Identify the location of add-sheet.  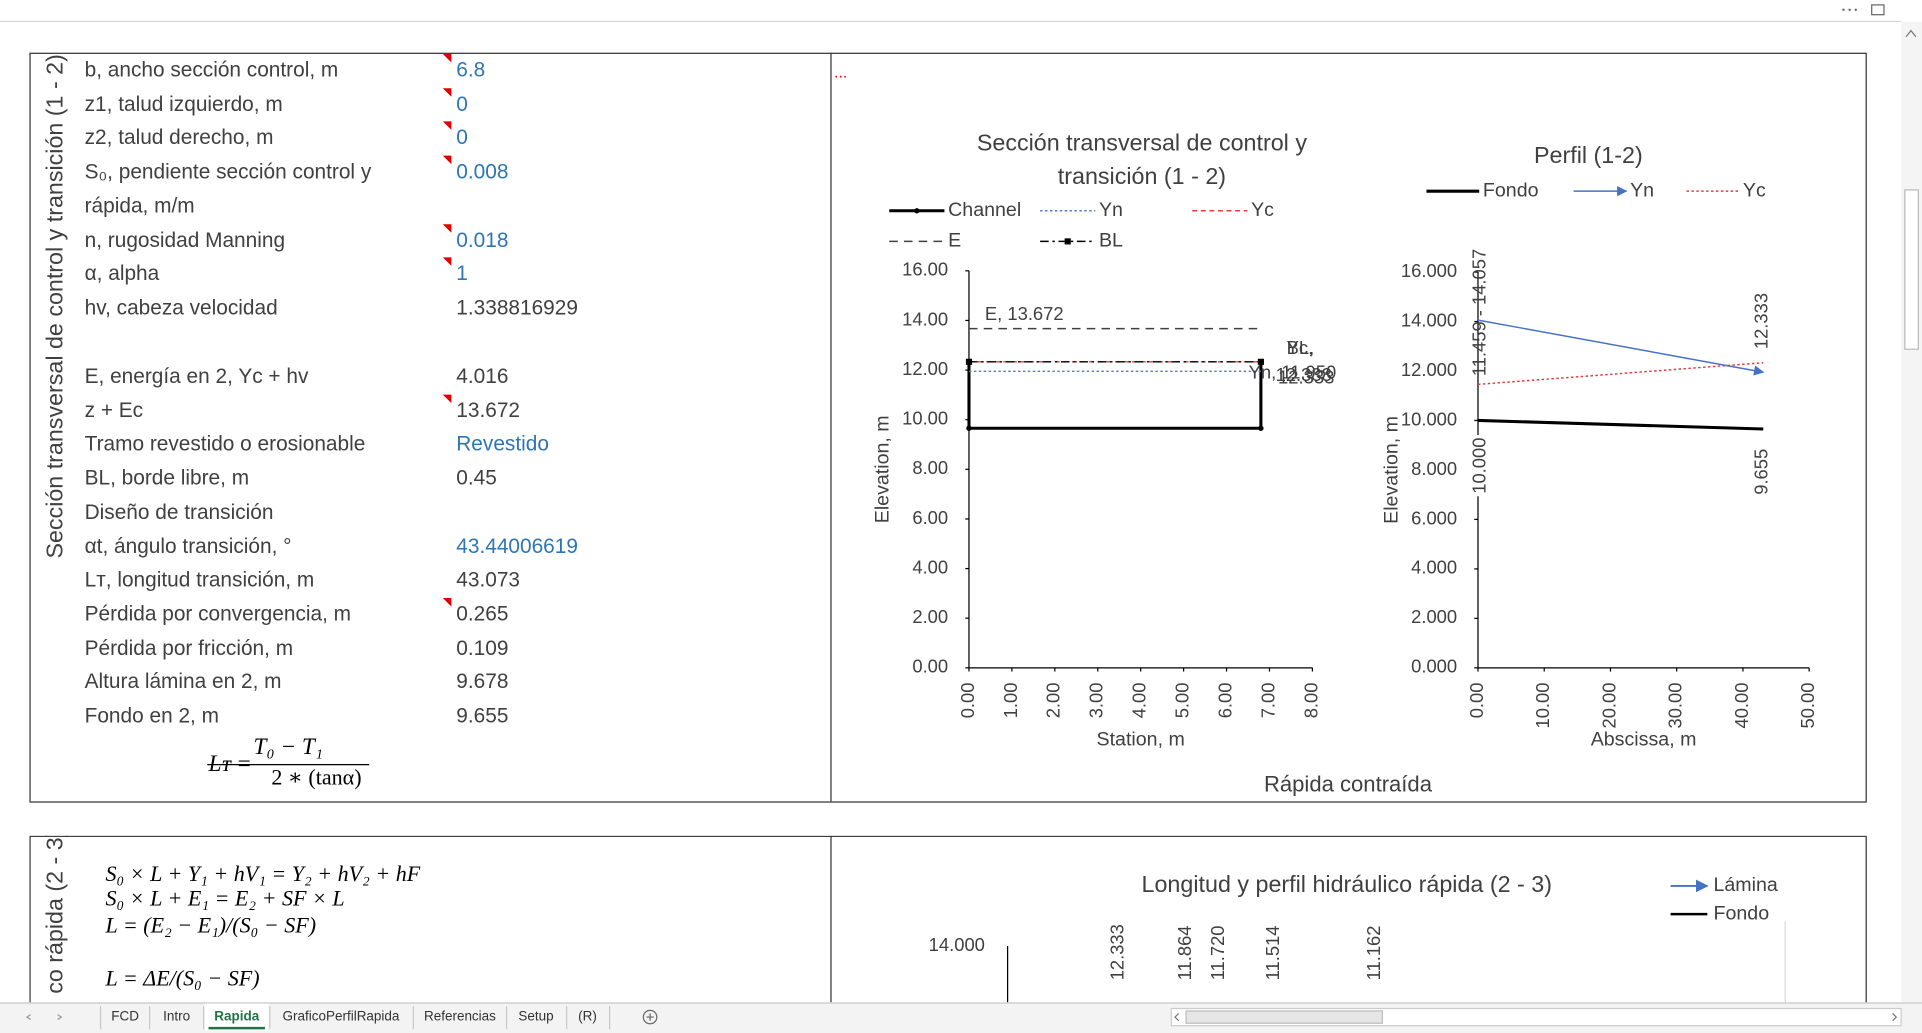
(650, 1017).